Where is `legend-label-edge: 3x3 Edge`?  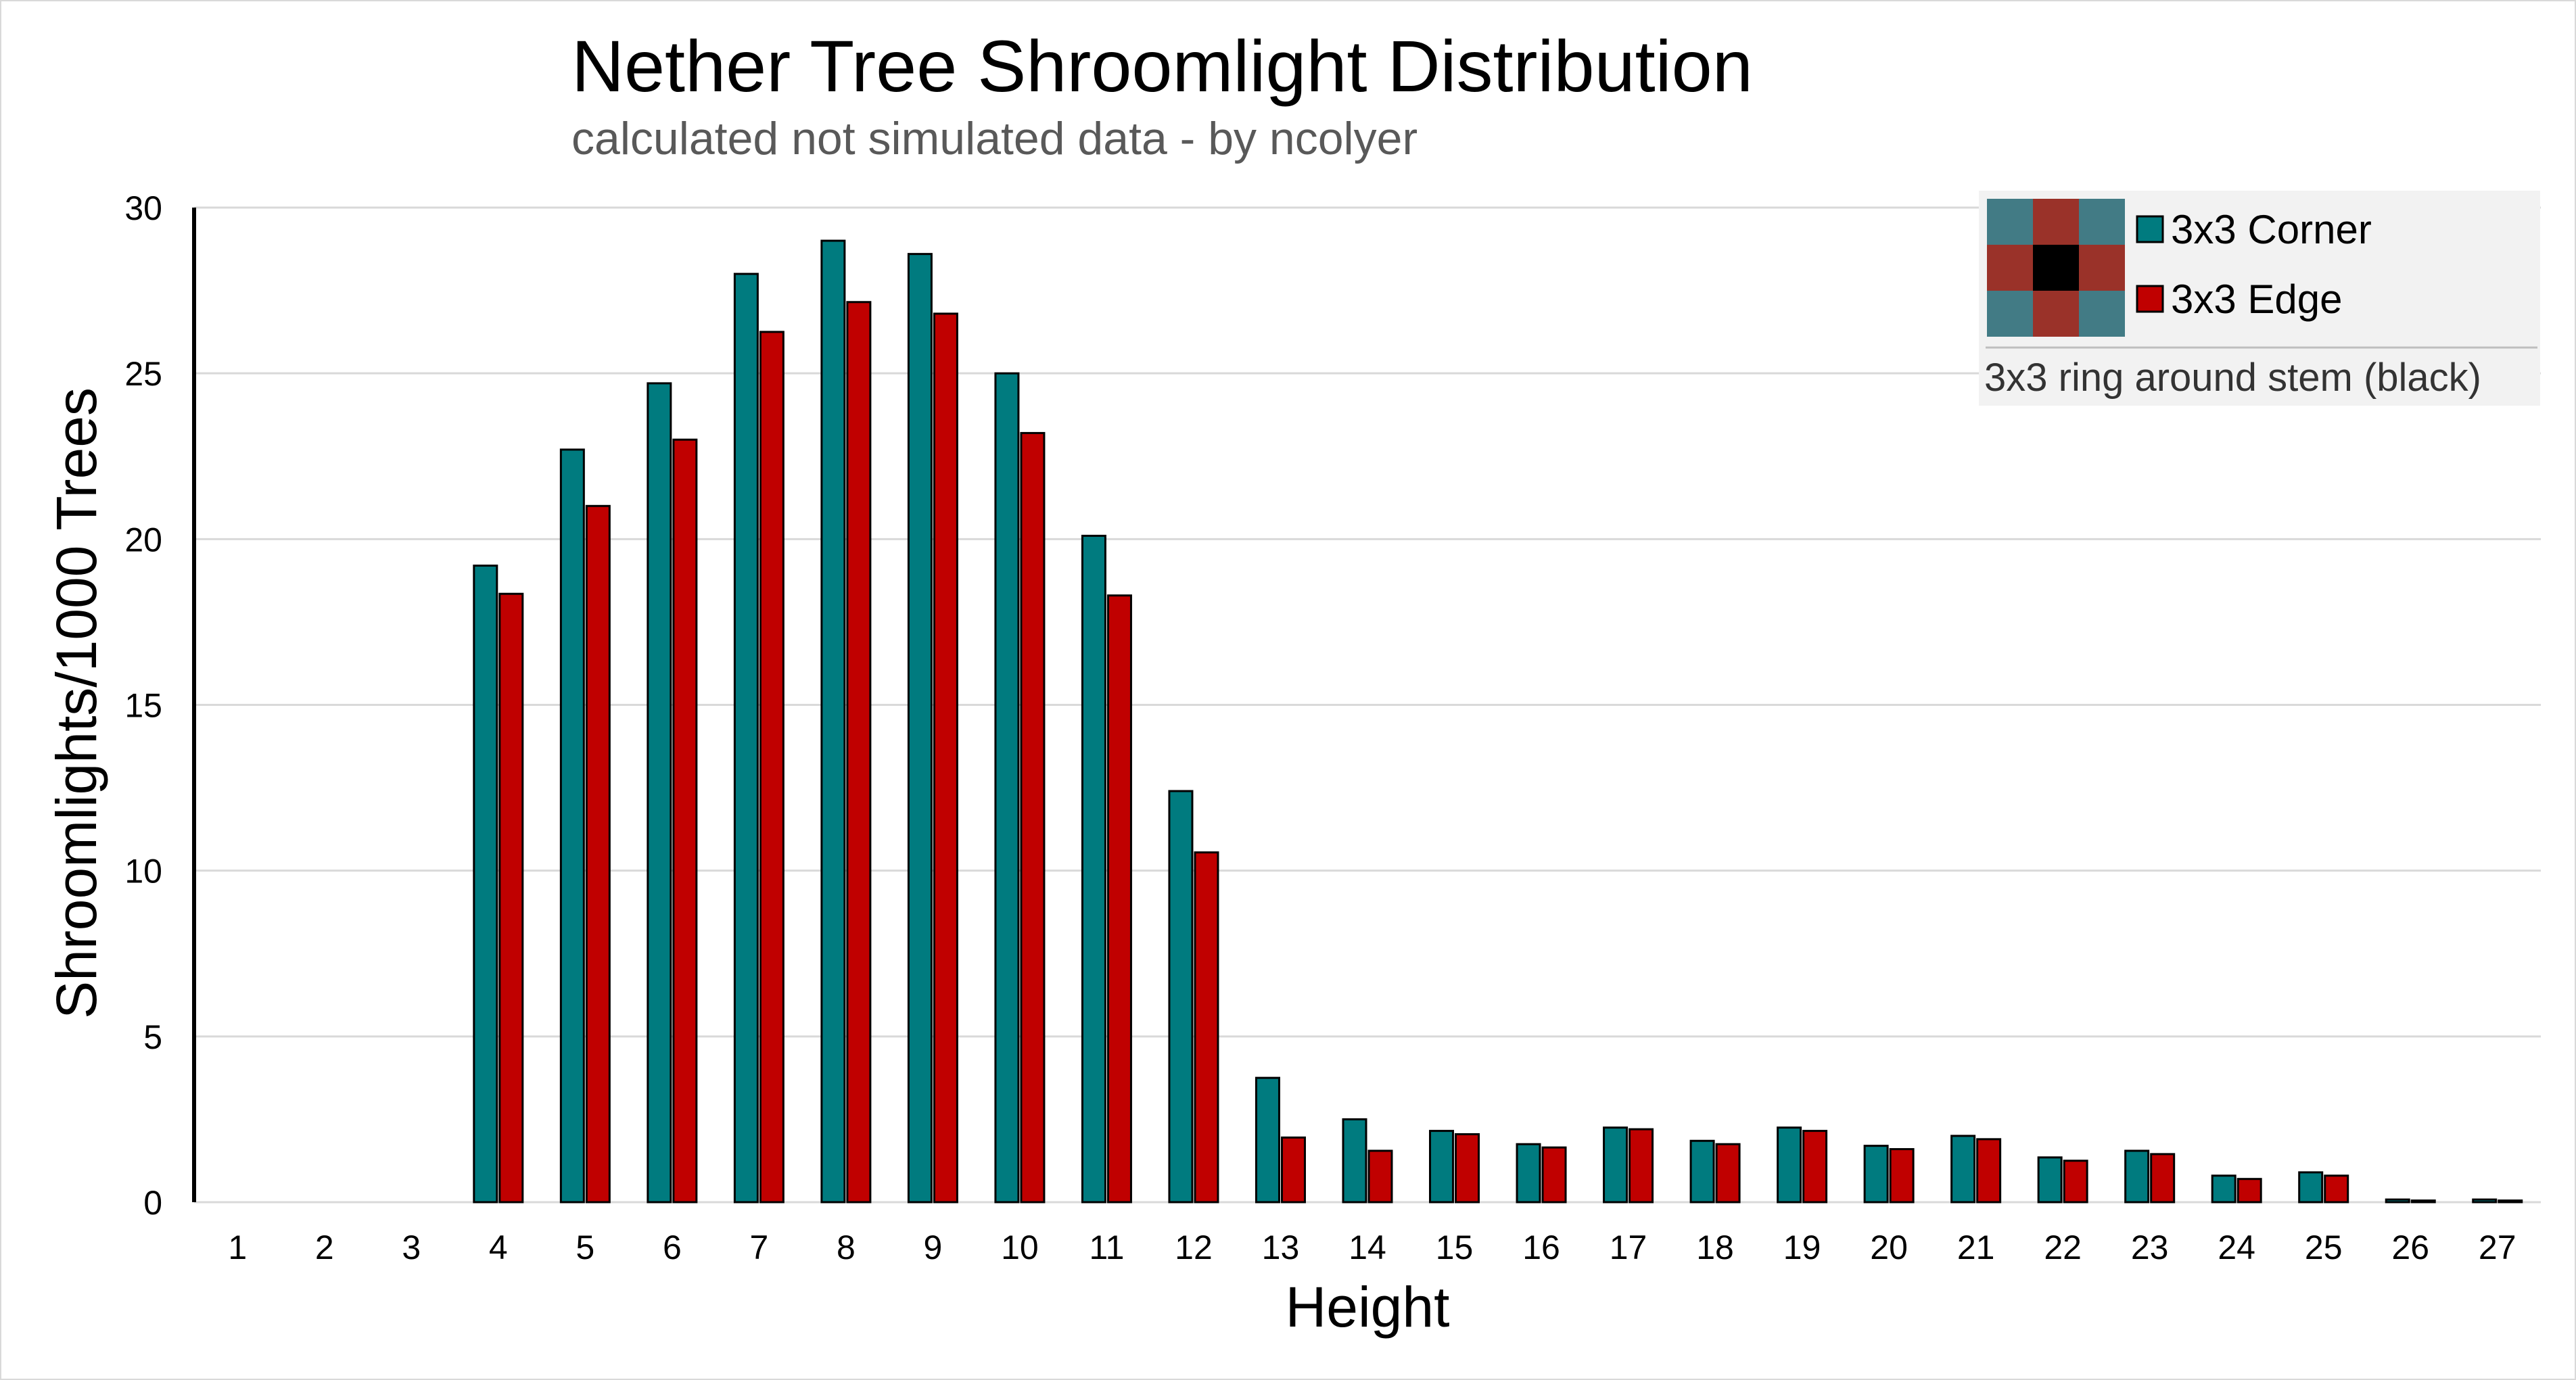 legend-label-edge: 3x3 Edge is located at coordinates (2257, 300).